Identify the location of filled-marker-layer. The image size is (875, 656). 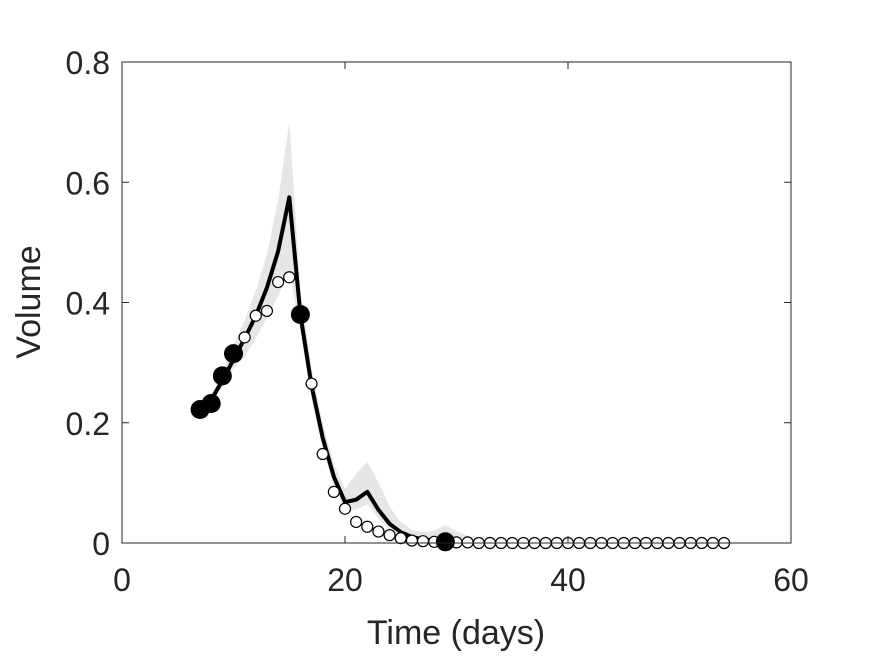
(322, 428).